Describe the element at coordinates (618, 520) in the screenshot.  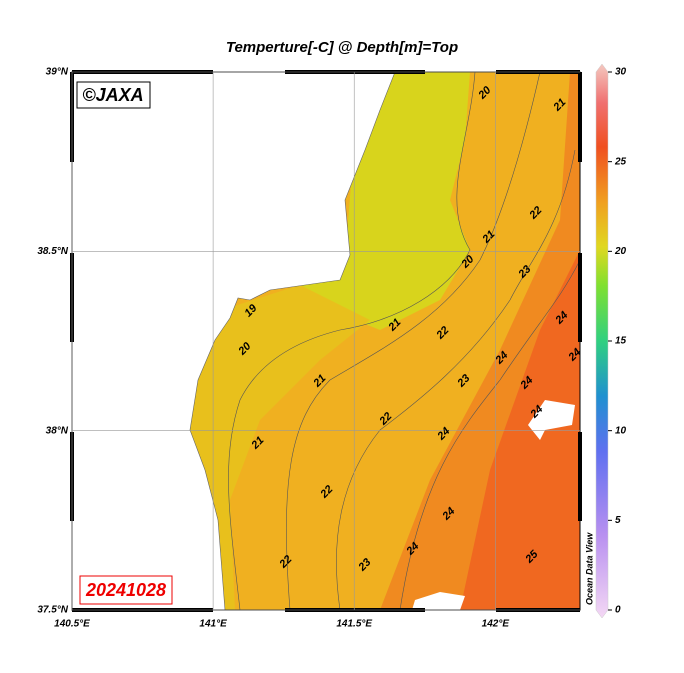
I see `colorbar-label: 5` at that location.